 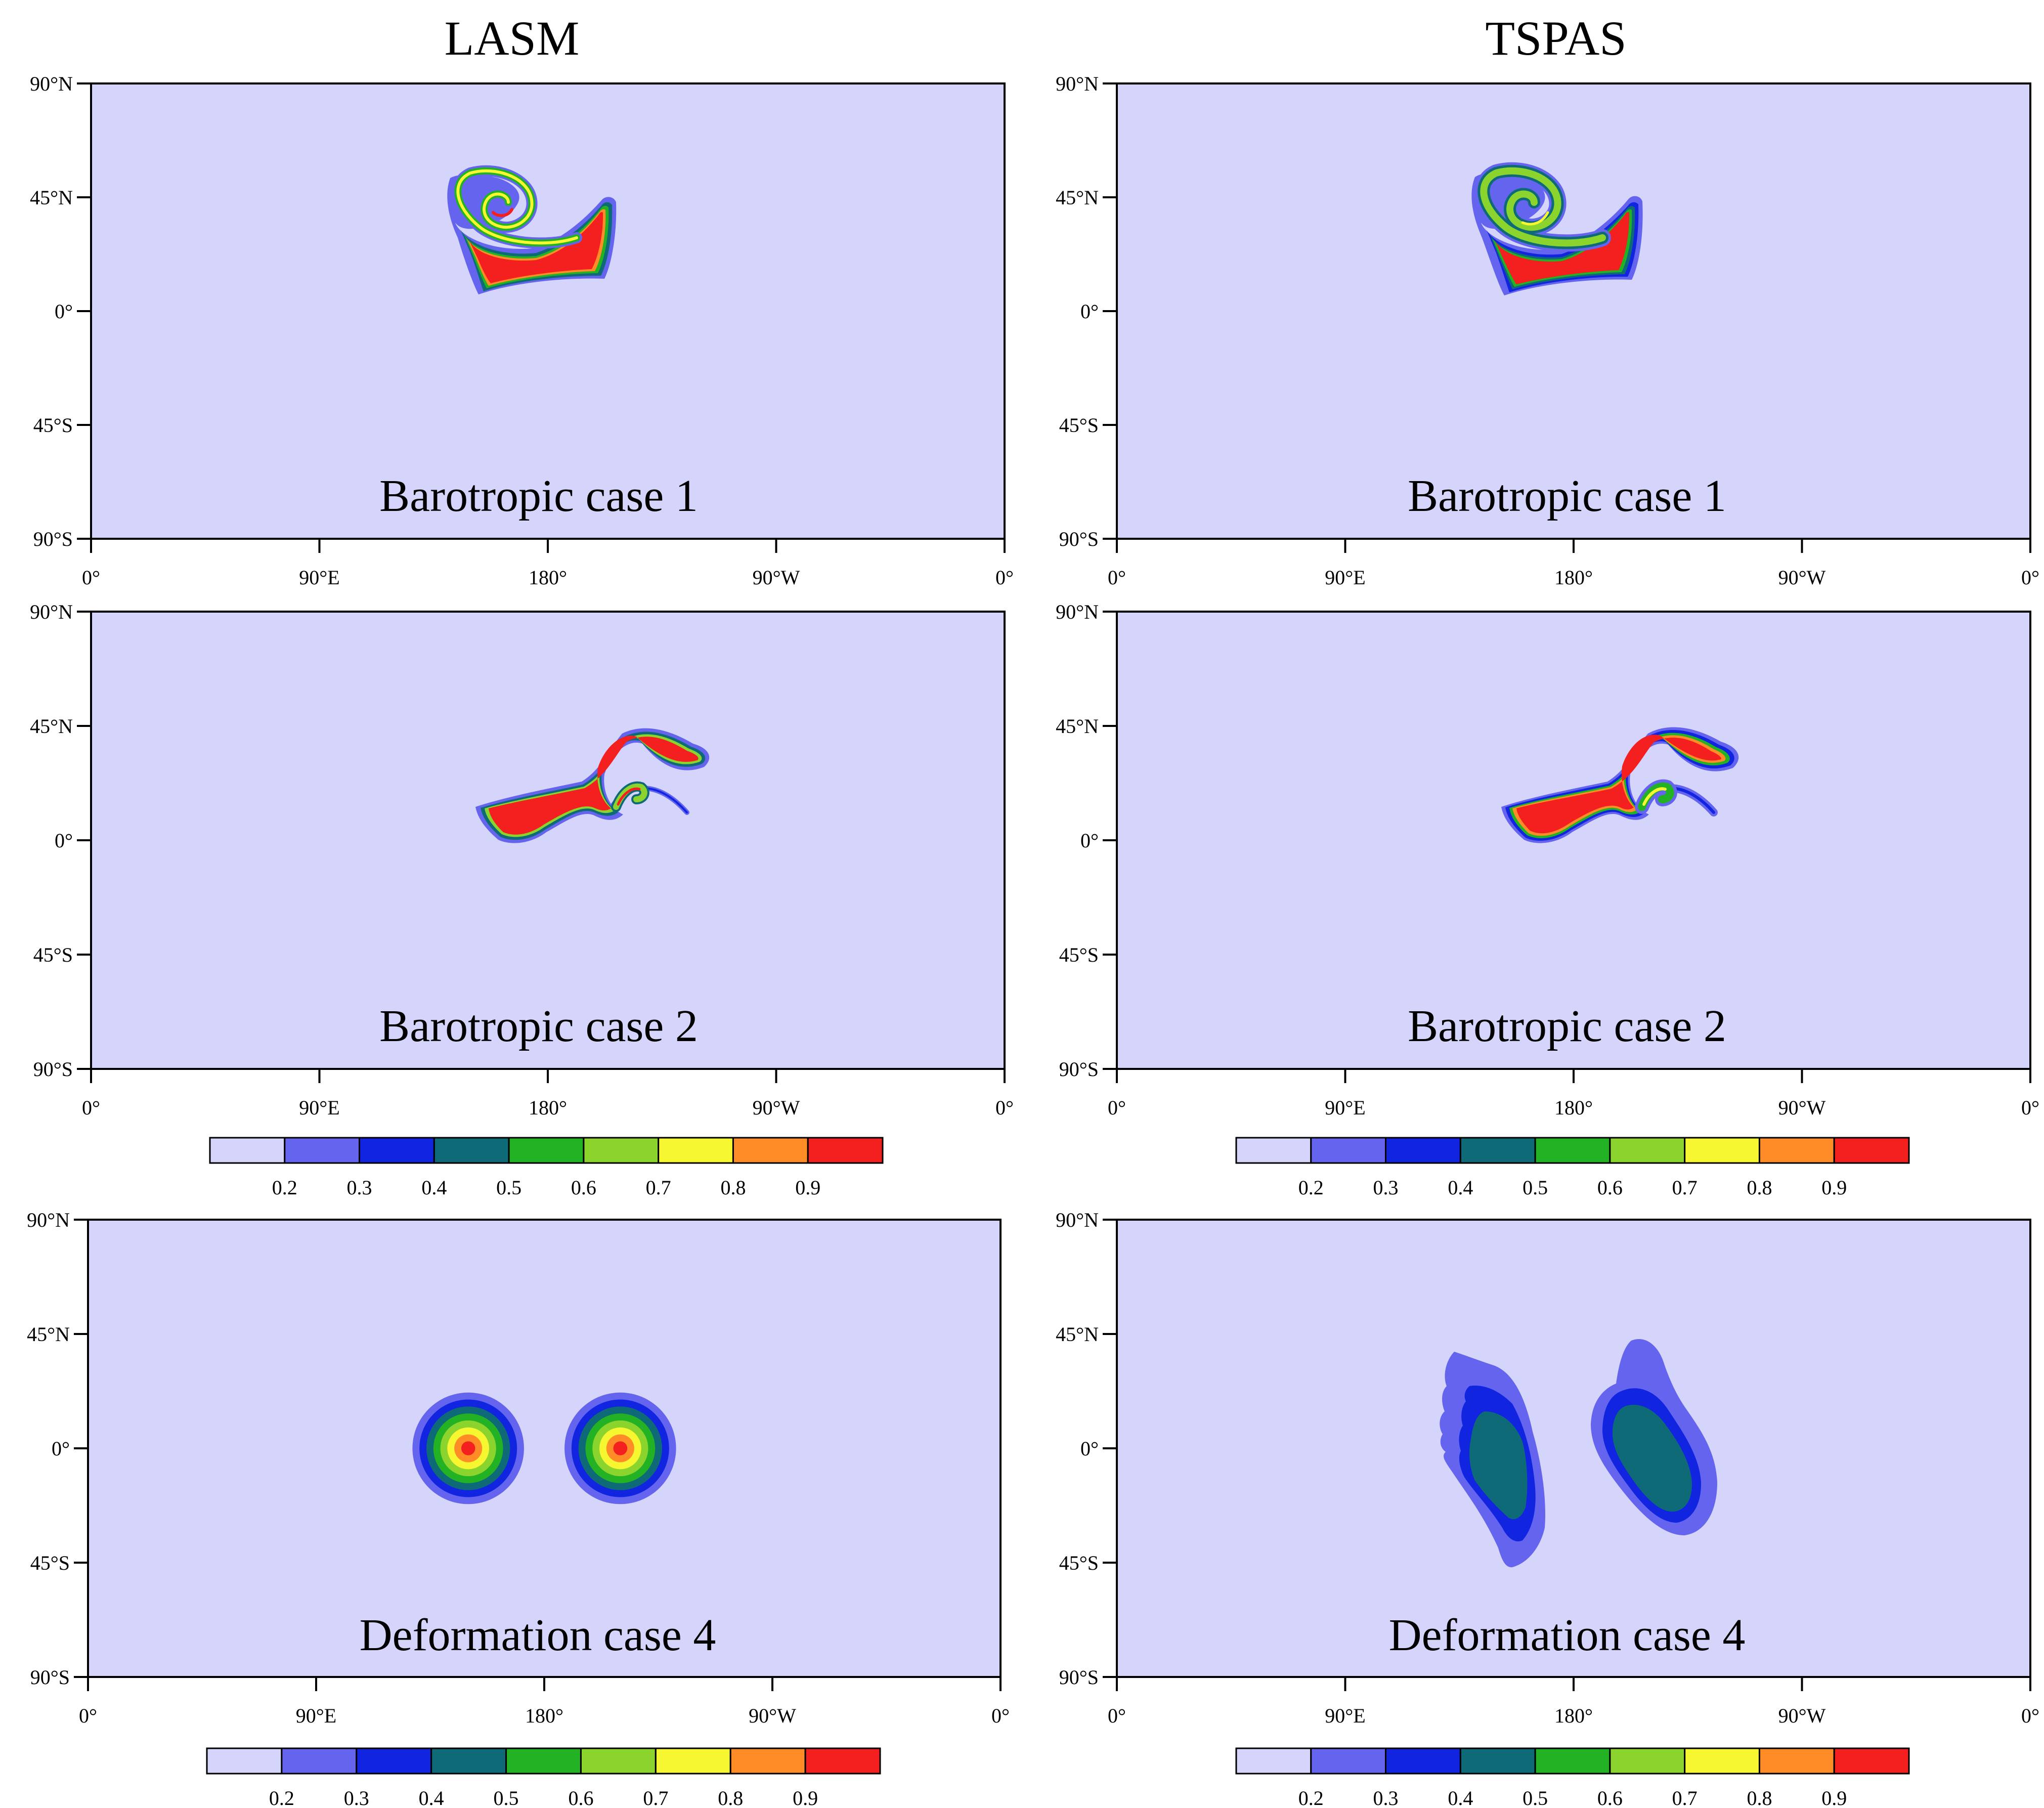 I want to click on bell-2-level-0.9, so click(x=620, y=1448).